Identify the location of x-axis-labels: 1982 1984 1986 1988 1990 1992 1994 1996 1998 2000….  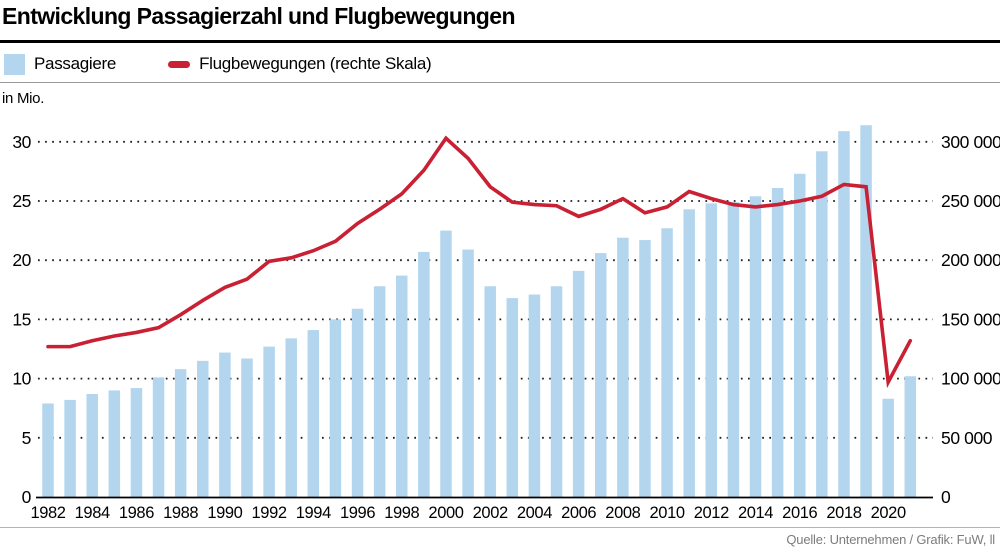
(468, 513).